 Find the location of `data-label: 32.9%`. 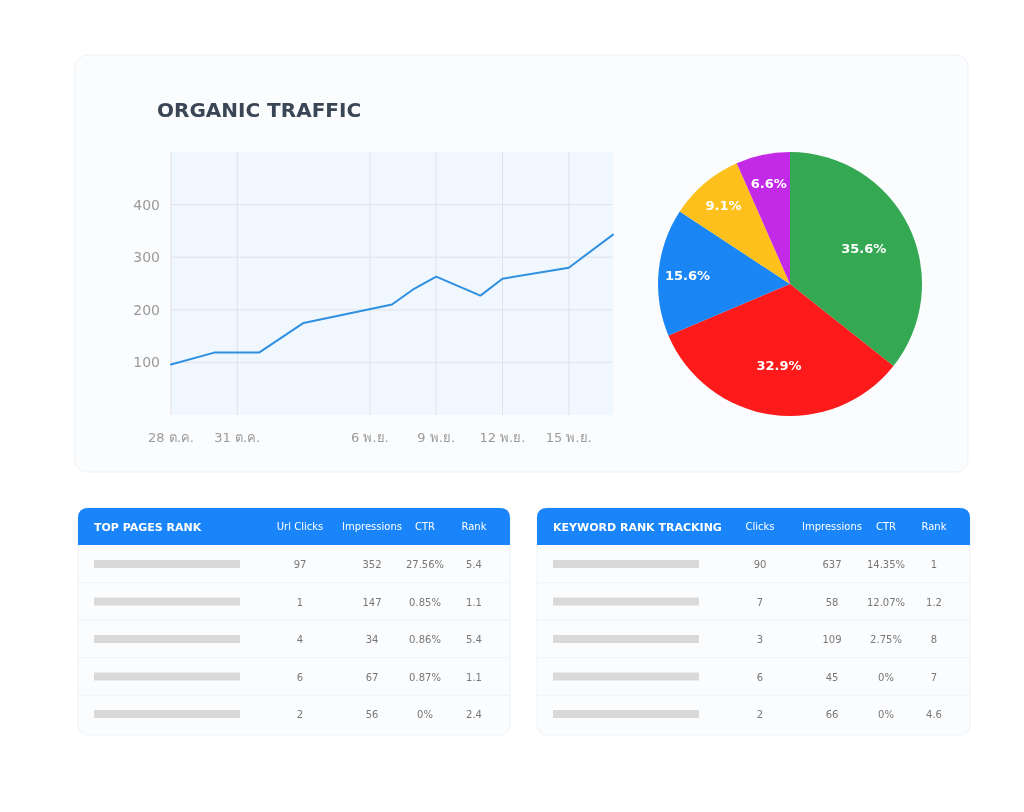

data-label: 32.9% is located at coordinates (779, 366).